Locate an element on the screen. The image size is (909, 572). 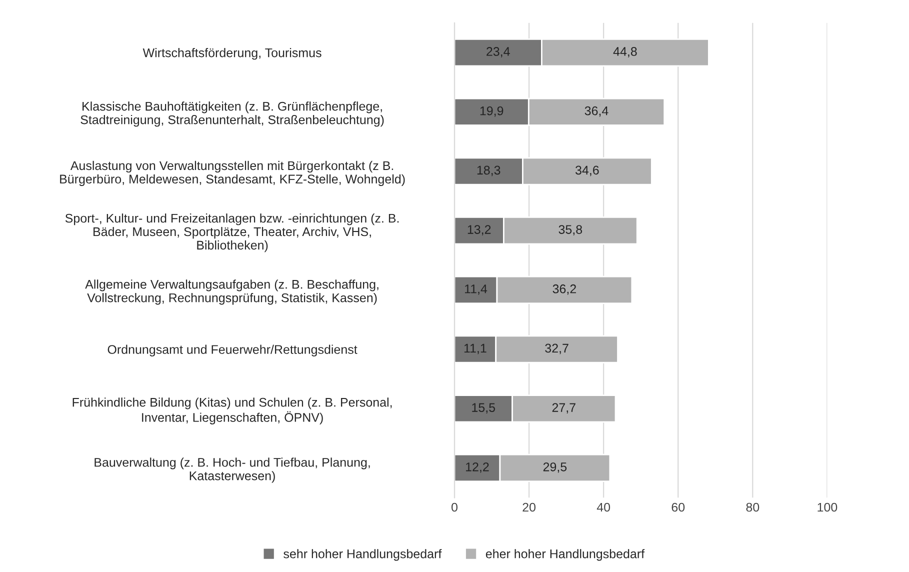
data-label: 44,8 is located at coordinates (625, 52).